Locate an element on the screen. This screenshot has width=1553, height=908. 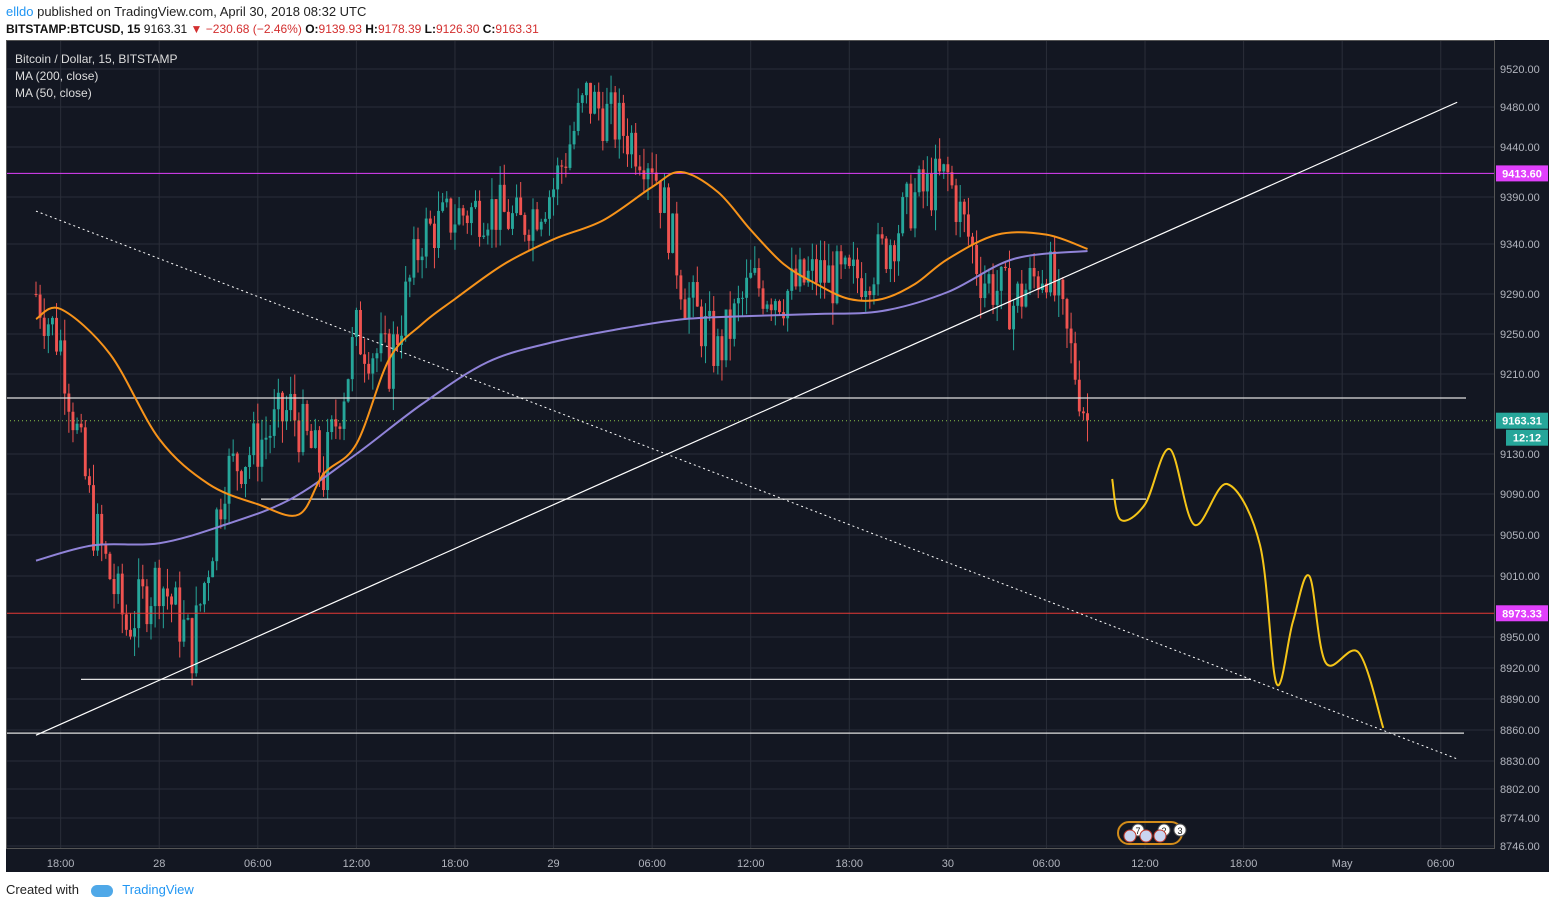
y-tick-label: 9340.00 is located at coordinates (1520, 245).